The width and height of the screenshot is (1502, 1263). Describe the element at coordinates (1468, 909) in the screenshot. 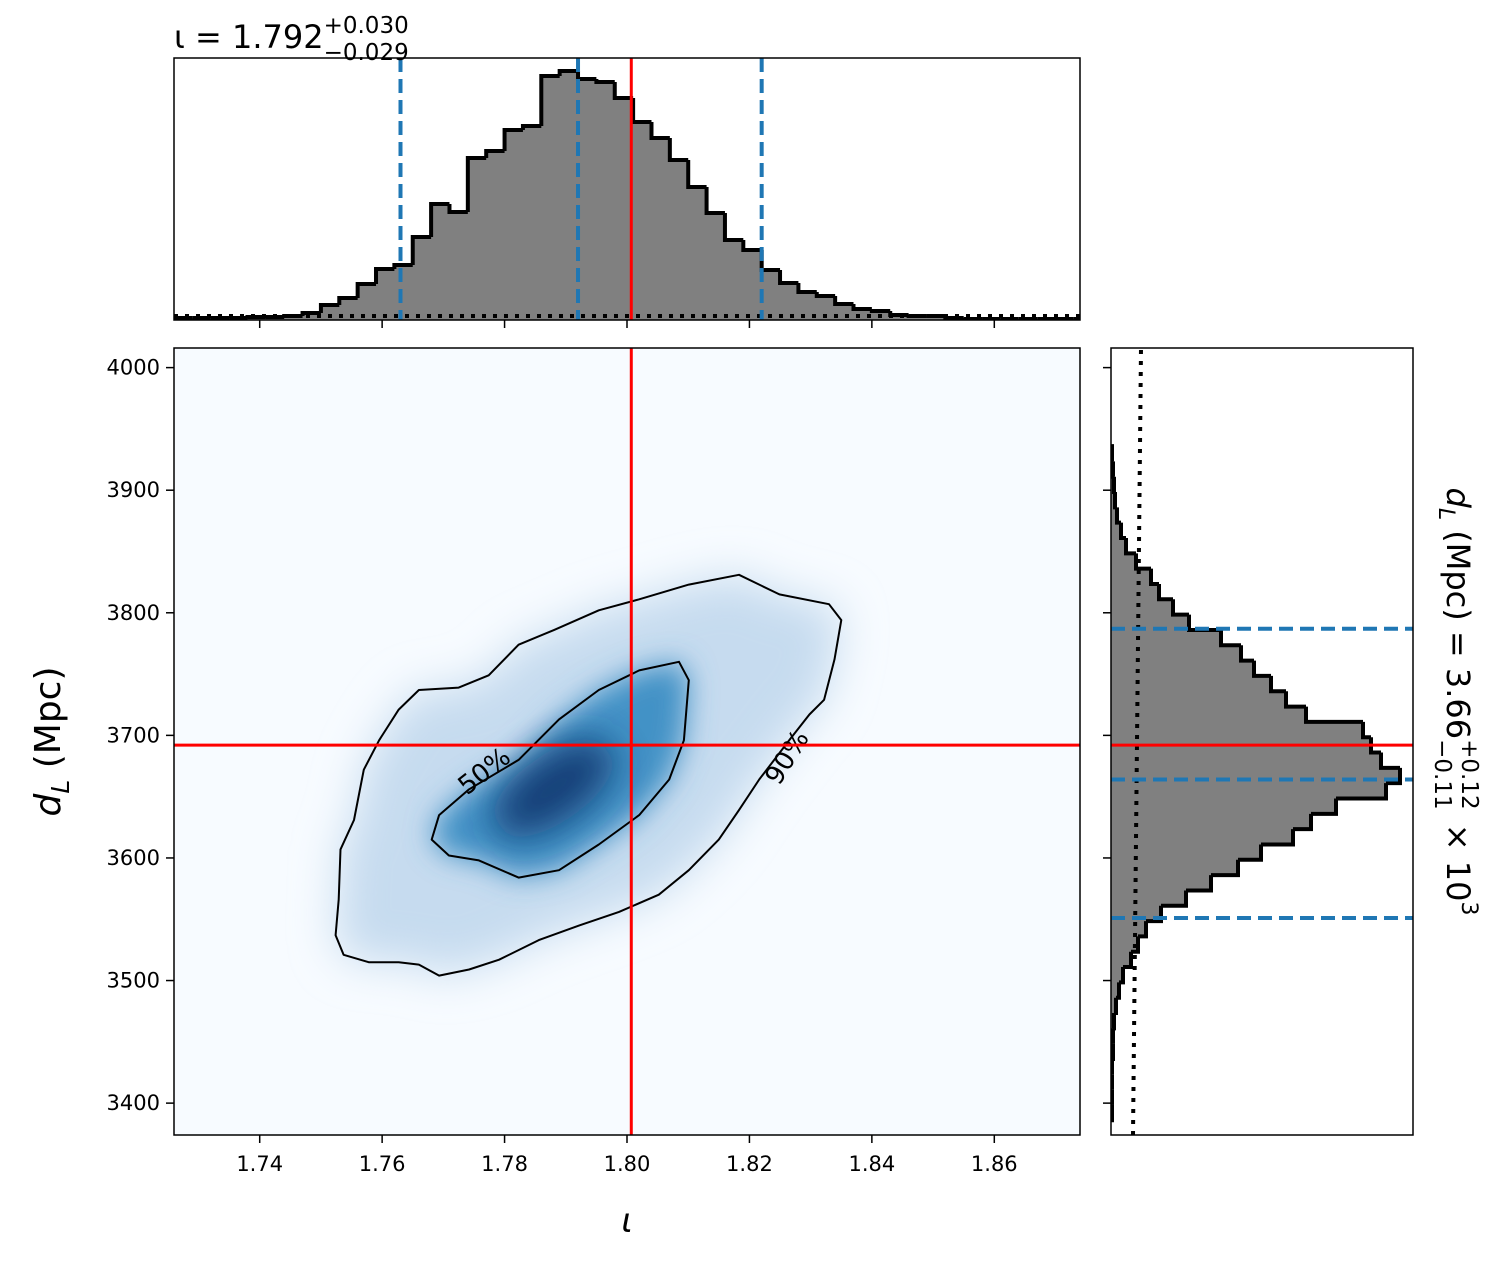

I see `marginal-label-exponent: 3` at that location.